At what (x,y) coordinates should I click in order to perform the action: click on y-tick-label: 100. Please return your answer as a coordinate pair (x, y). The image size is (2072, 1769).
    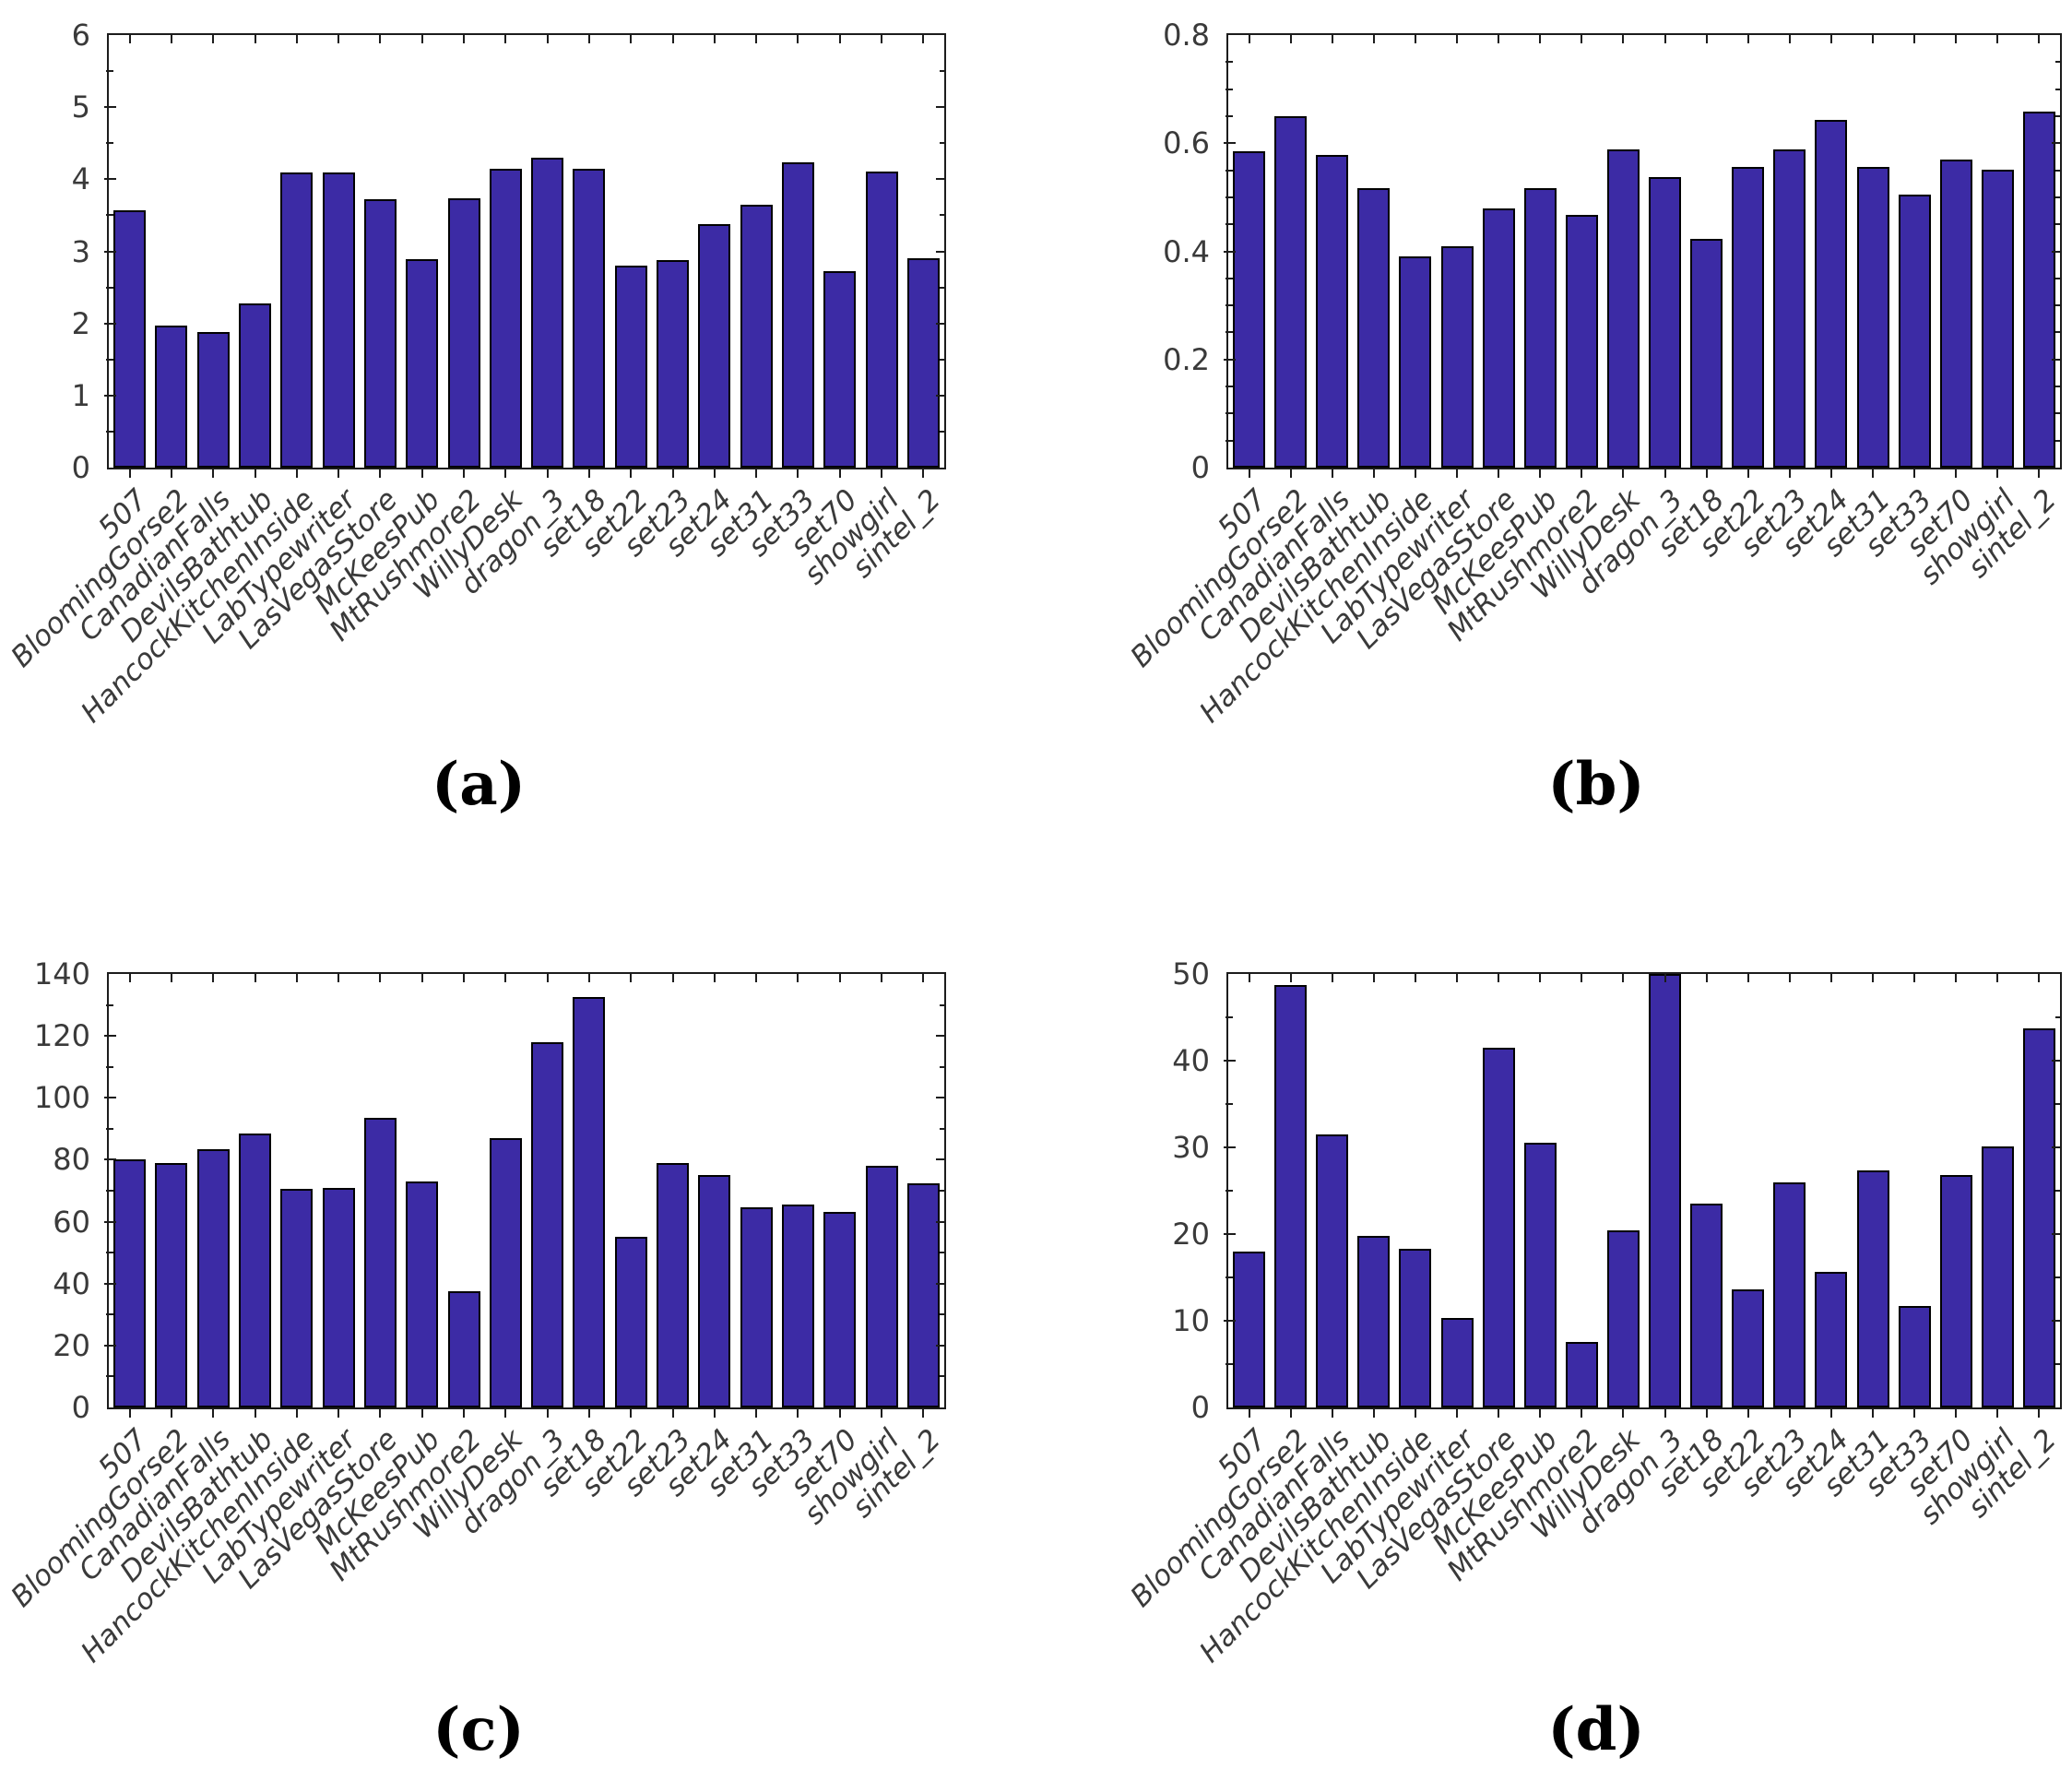
    Looking at the image, I should click on (61, 1097).